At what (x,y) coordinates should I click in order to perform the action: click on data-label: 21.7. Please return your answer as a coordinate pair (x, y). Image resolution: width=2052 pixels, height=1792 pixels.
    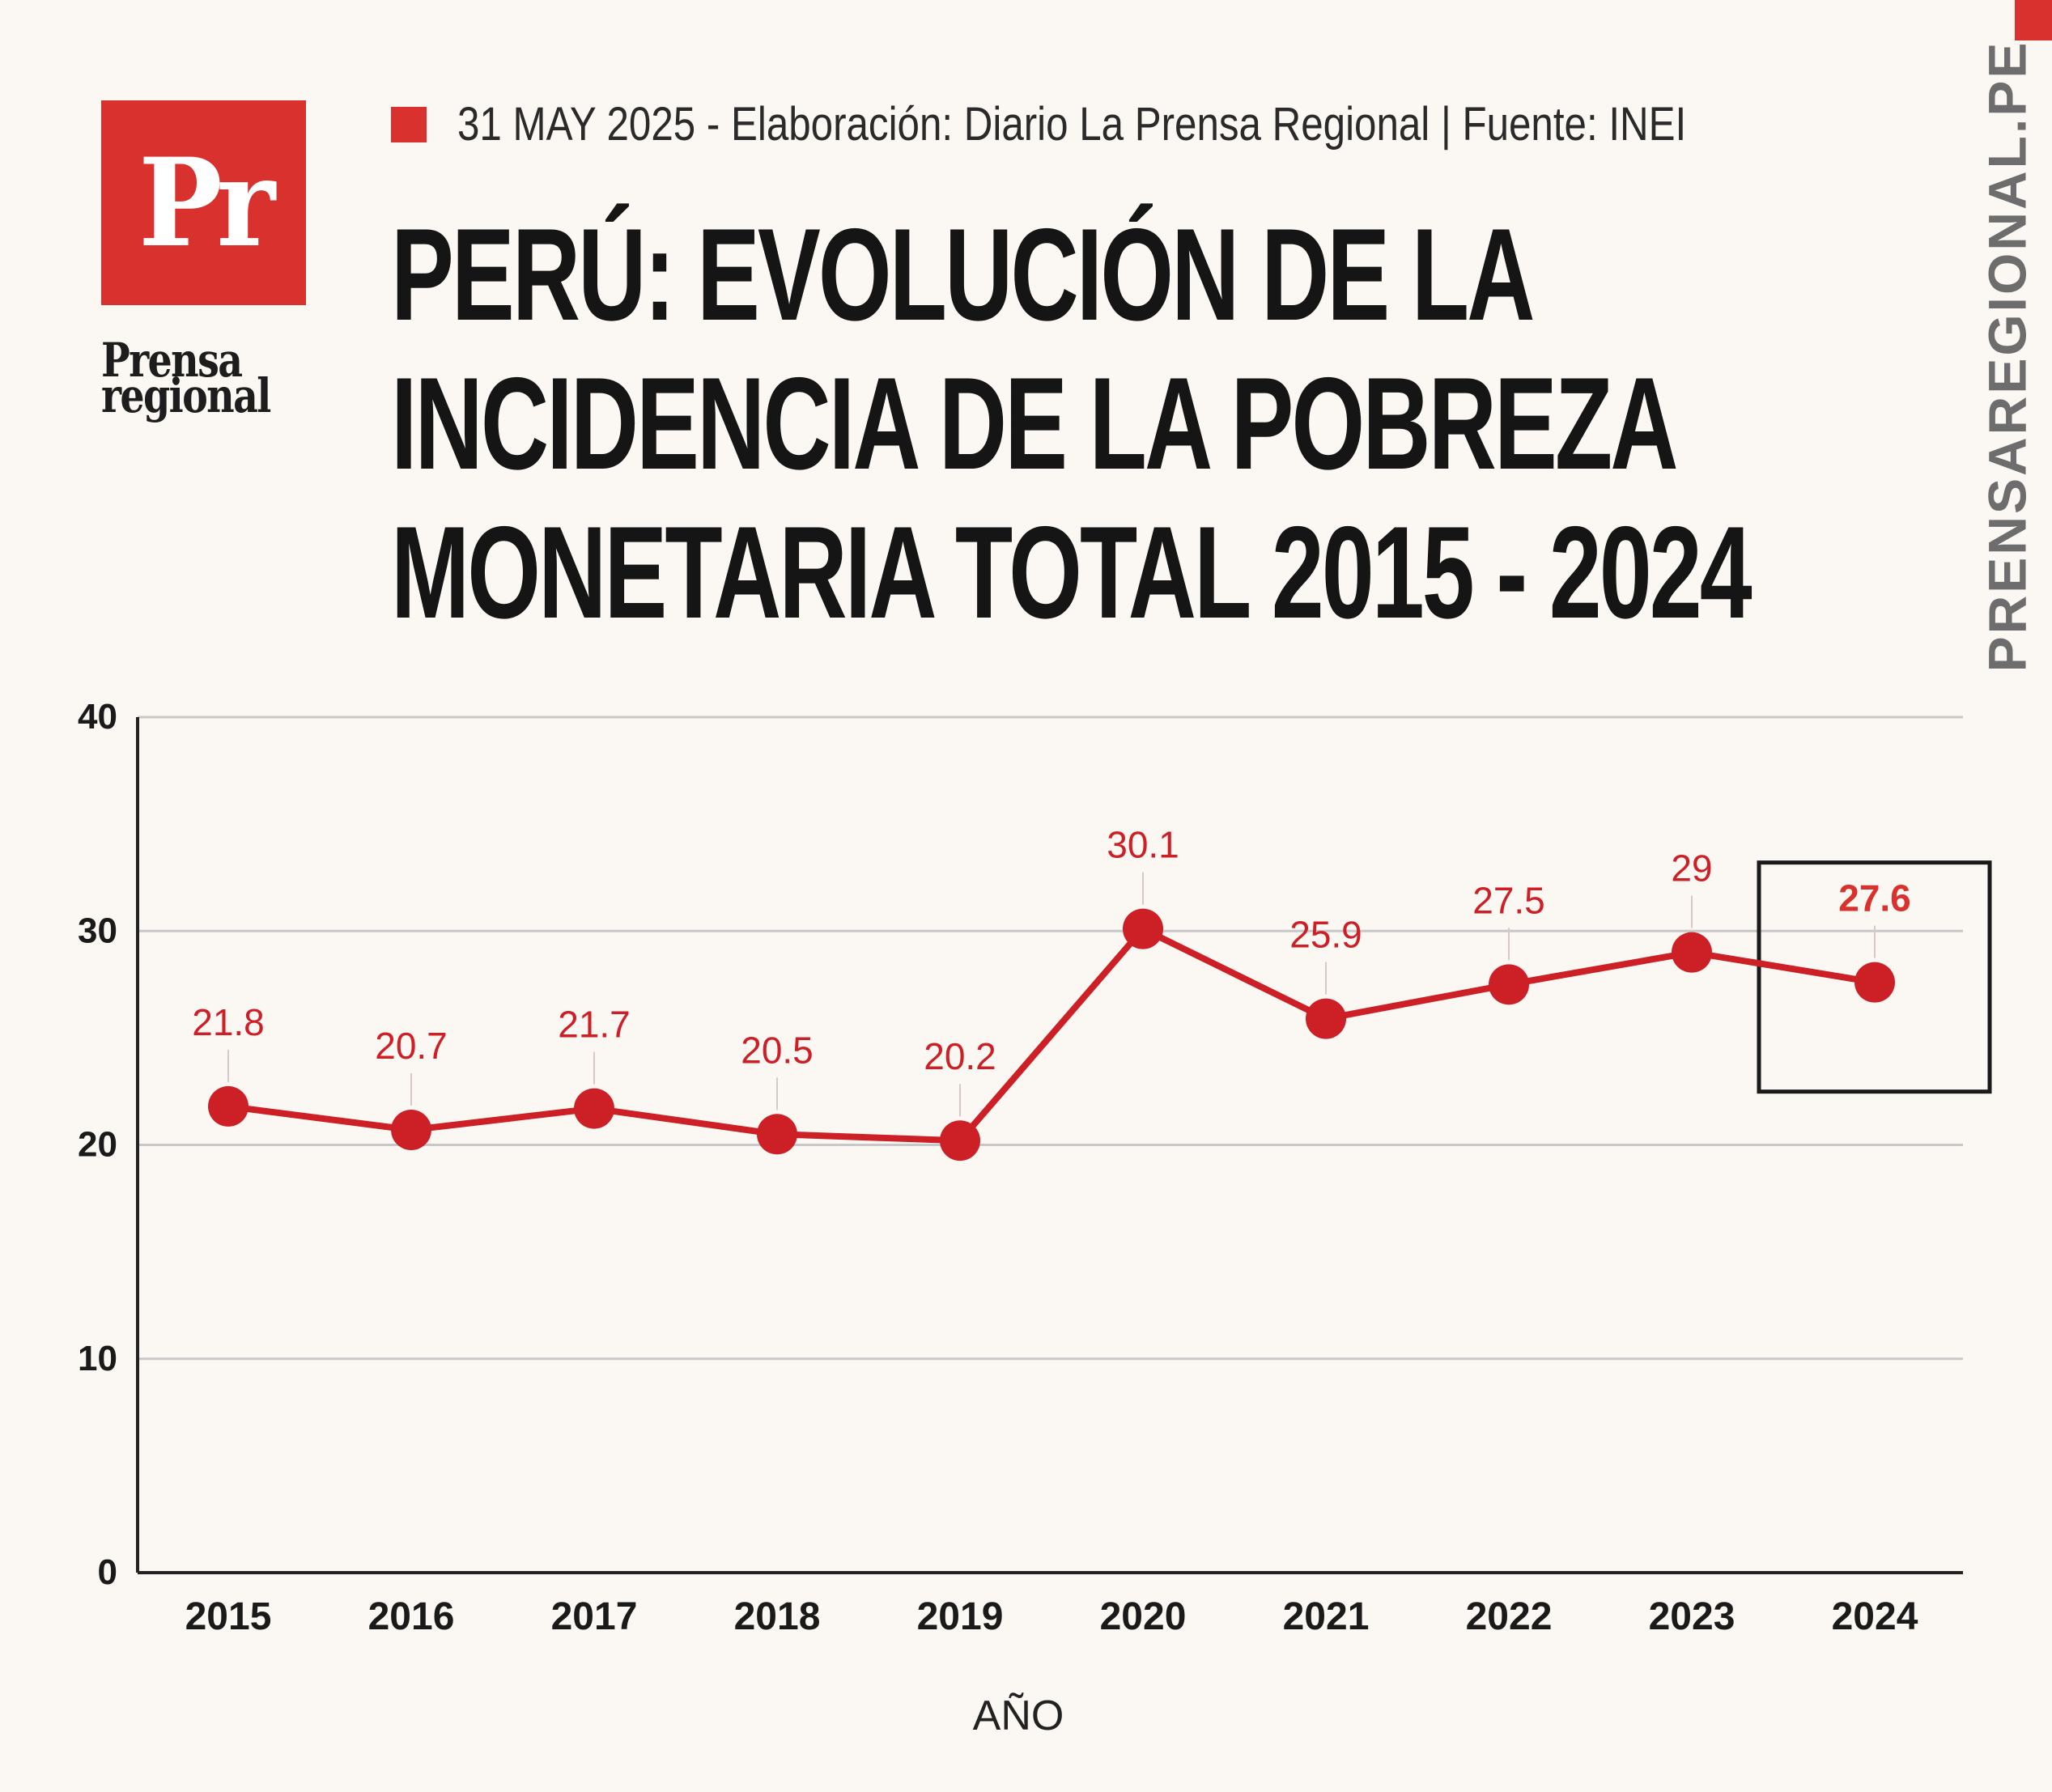
    Looking at the image, I should click on (594, 1025).